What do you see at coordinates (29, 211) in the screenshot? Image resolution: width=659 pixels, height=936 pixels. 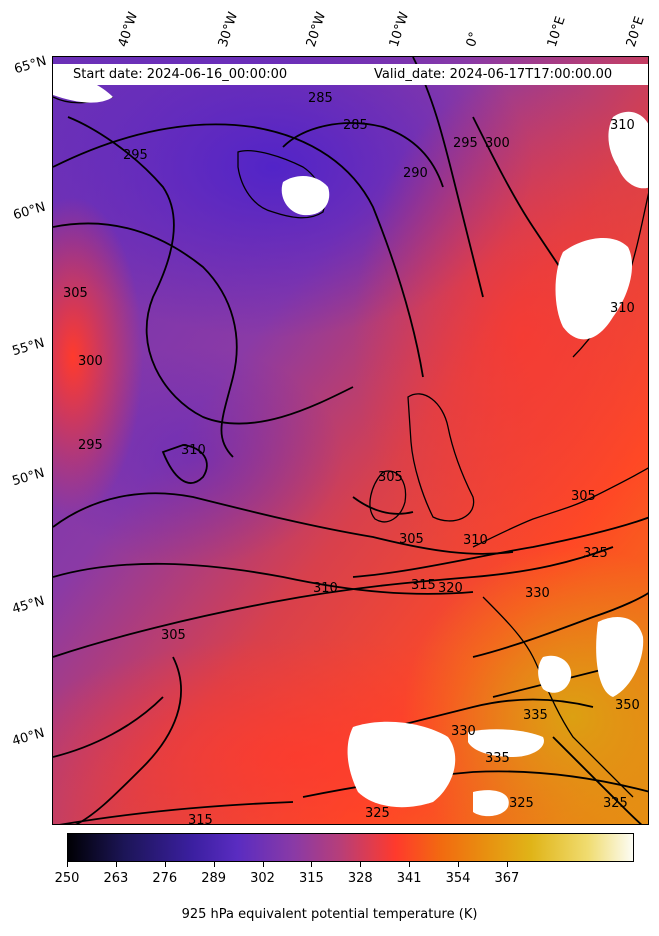 I see `lat-label: 60°N` at bounding box center [29, 211].